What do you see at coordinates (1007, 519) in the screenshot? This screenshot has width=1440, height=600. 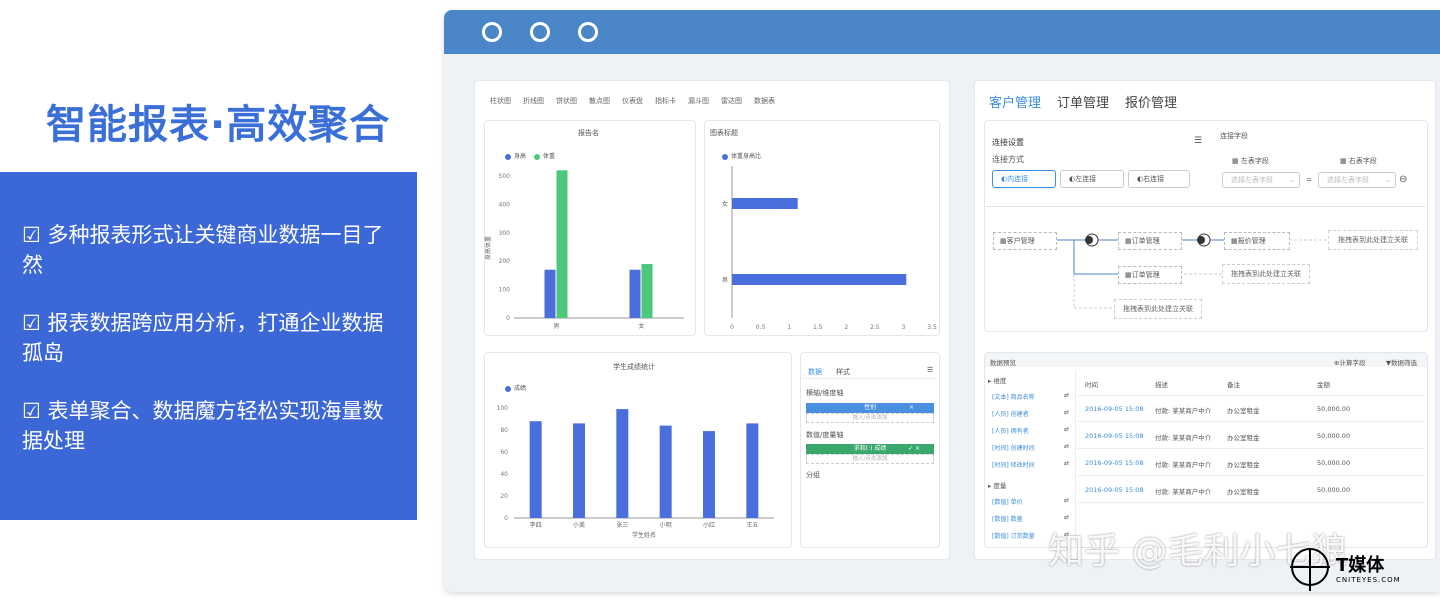 I see `field-item: [数值] 数量` at bounding box center [1007, 519].